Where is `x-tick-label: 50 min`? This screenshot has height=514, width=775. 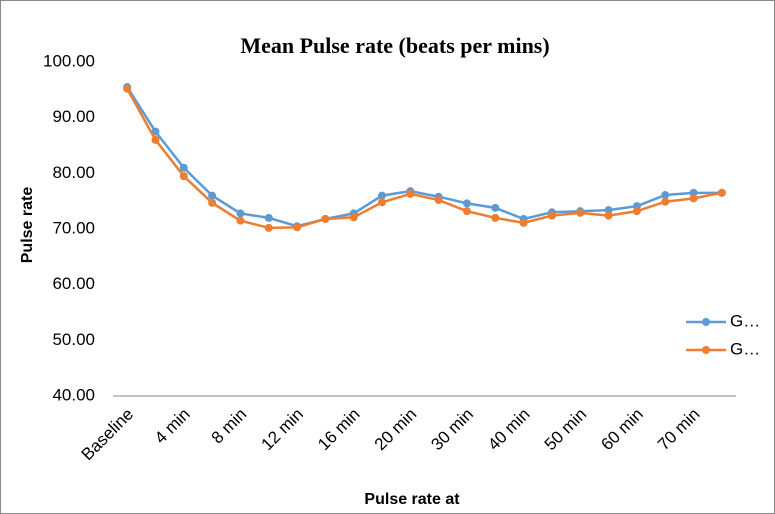 x-tick-label: 50 min is located at coordinates (566, 430).